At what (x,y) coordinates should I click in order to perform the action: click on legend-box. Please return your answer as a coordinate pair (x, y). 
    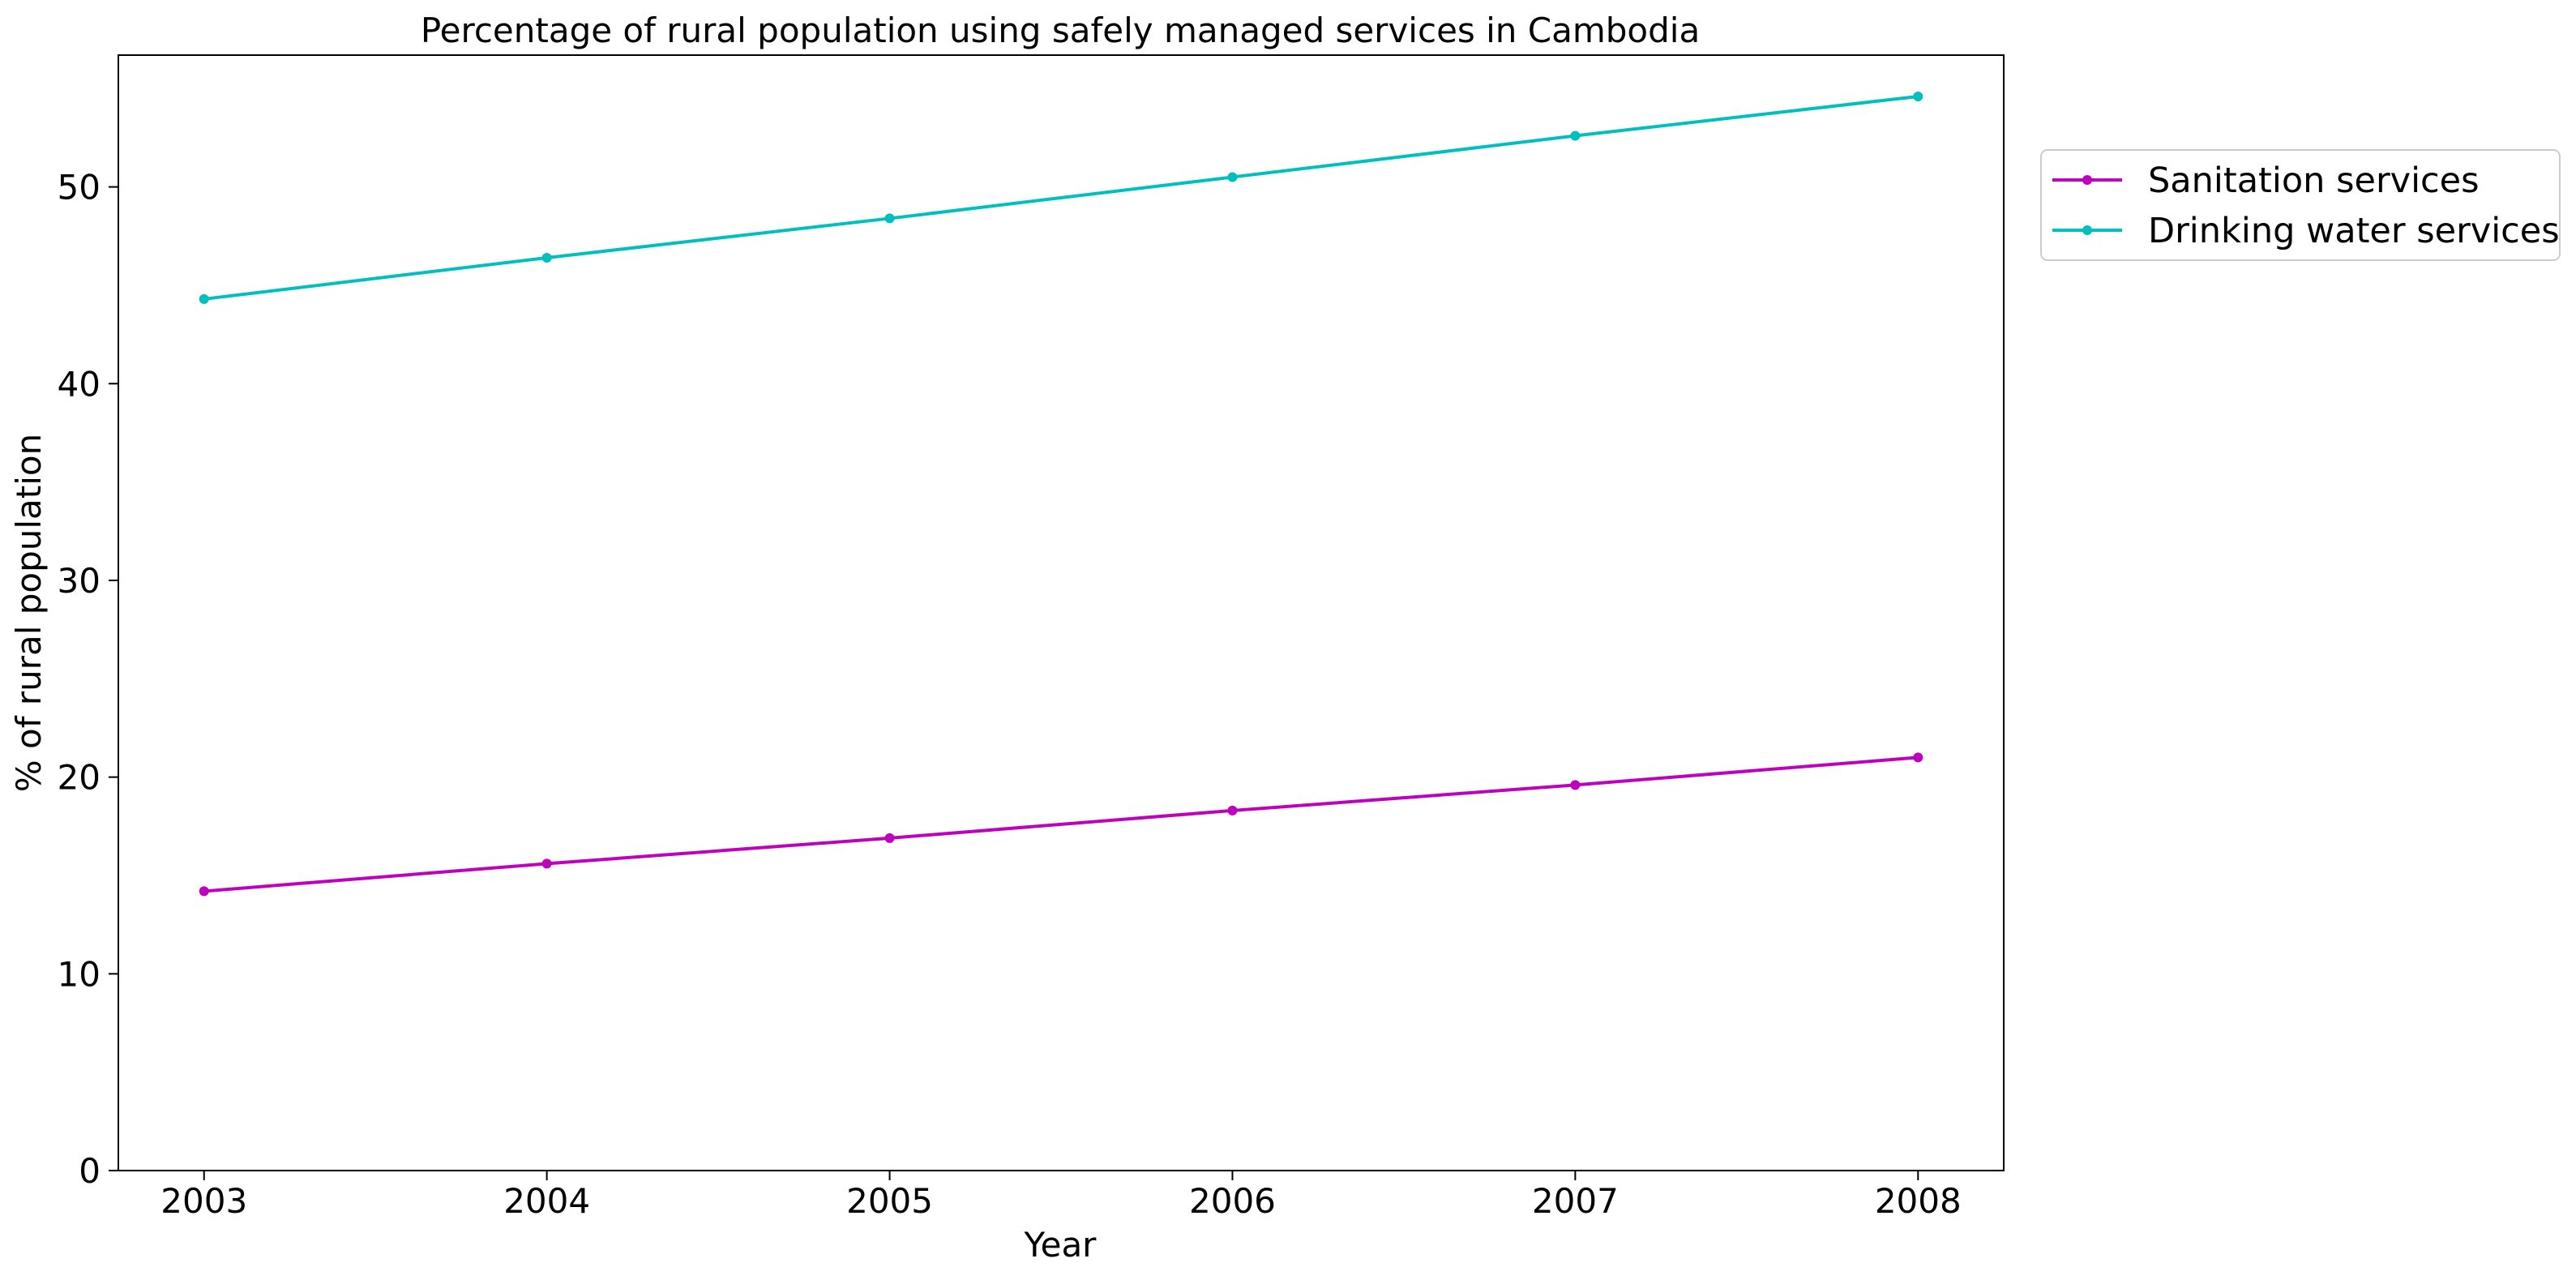
    Looking at the image, I should click on (2300, 205).